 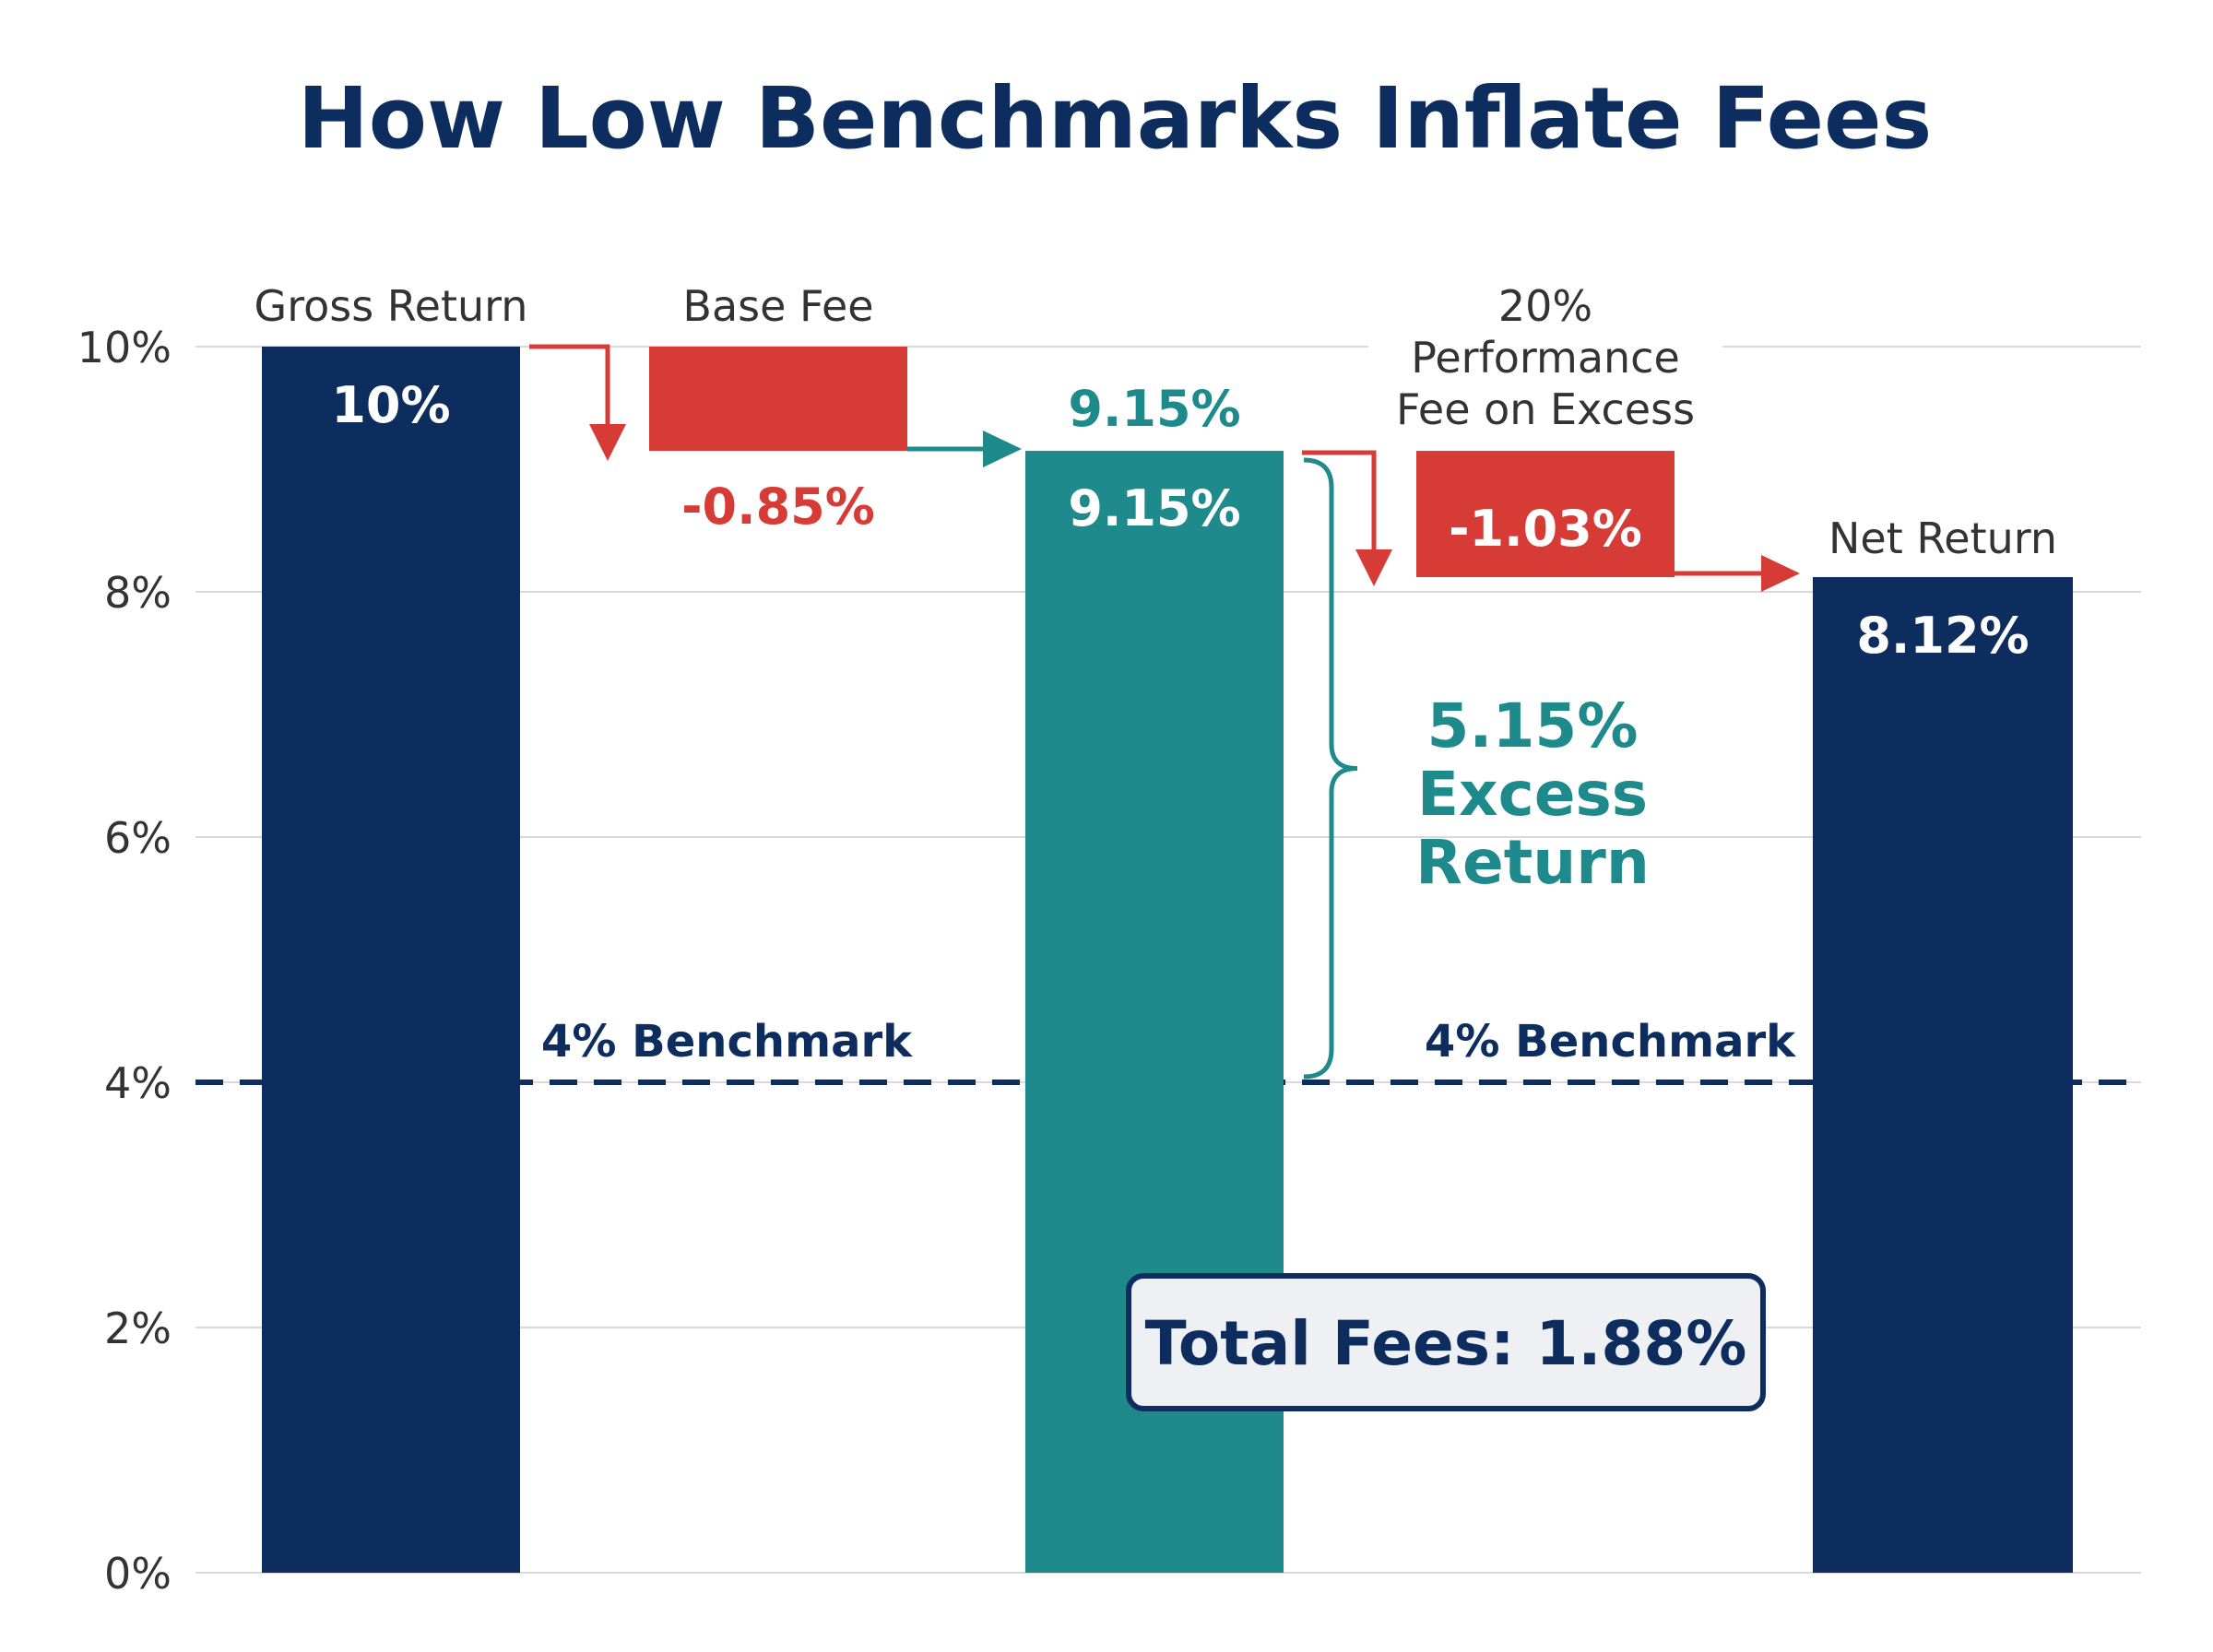 I want to click on top-label-subtotal: 9.15%, so click(x=1154, y=409).